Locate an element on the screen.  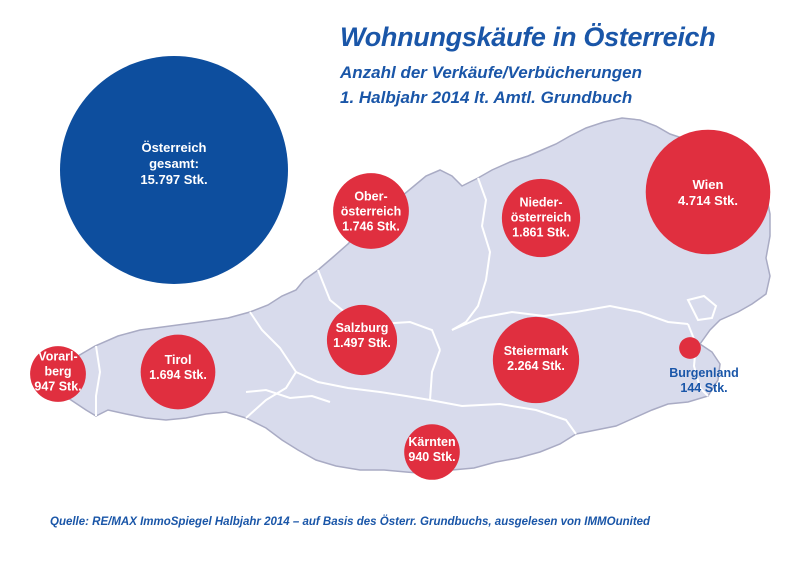
total-label-line: Österreich is located at coordinates (174, 147).